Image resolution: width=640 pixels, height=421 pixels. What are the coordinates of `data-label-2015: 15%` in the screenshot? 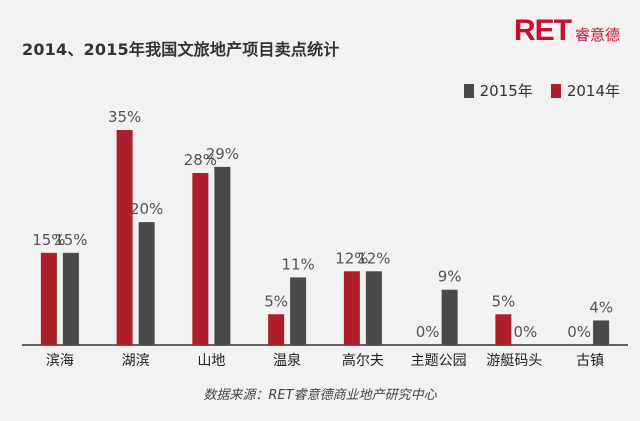 It's located at (70, 240).